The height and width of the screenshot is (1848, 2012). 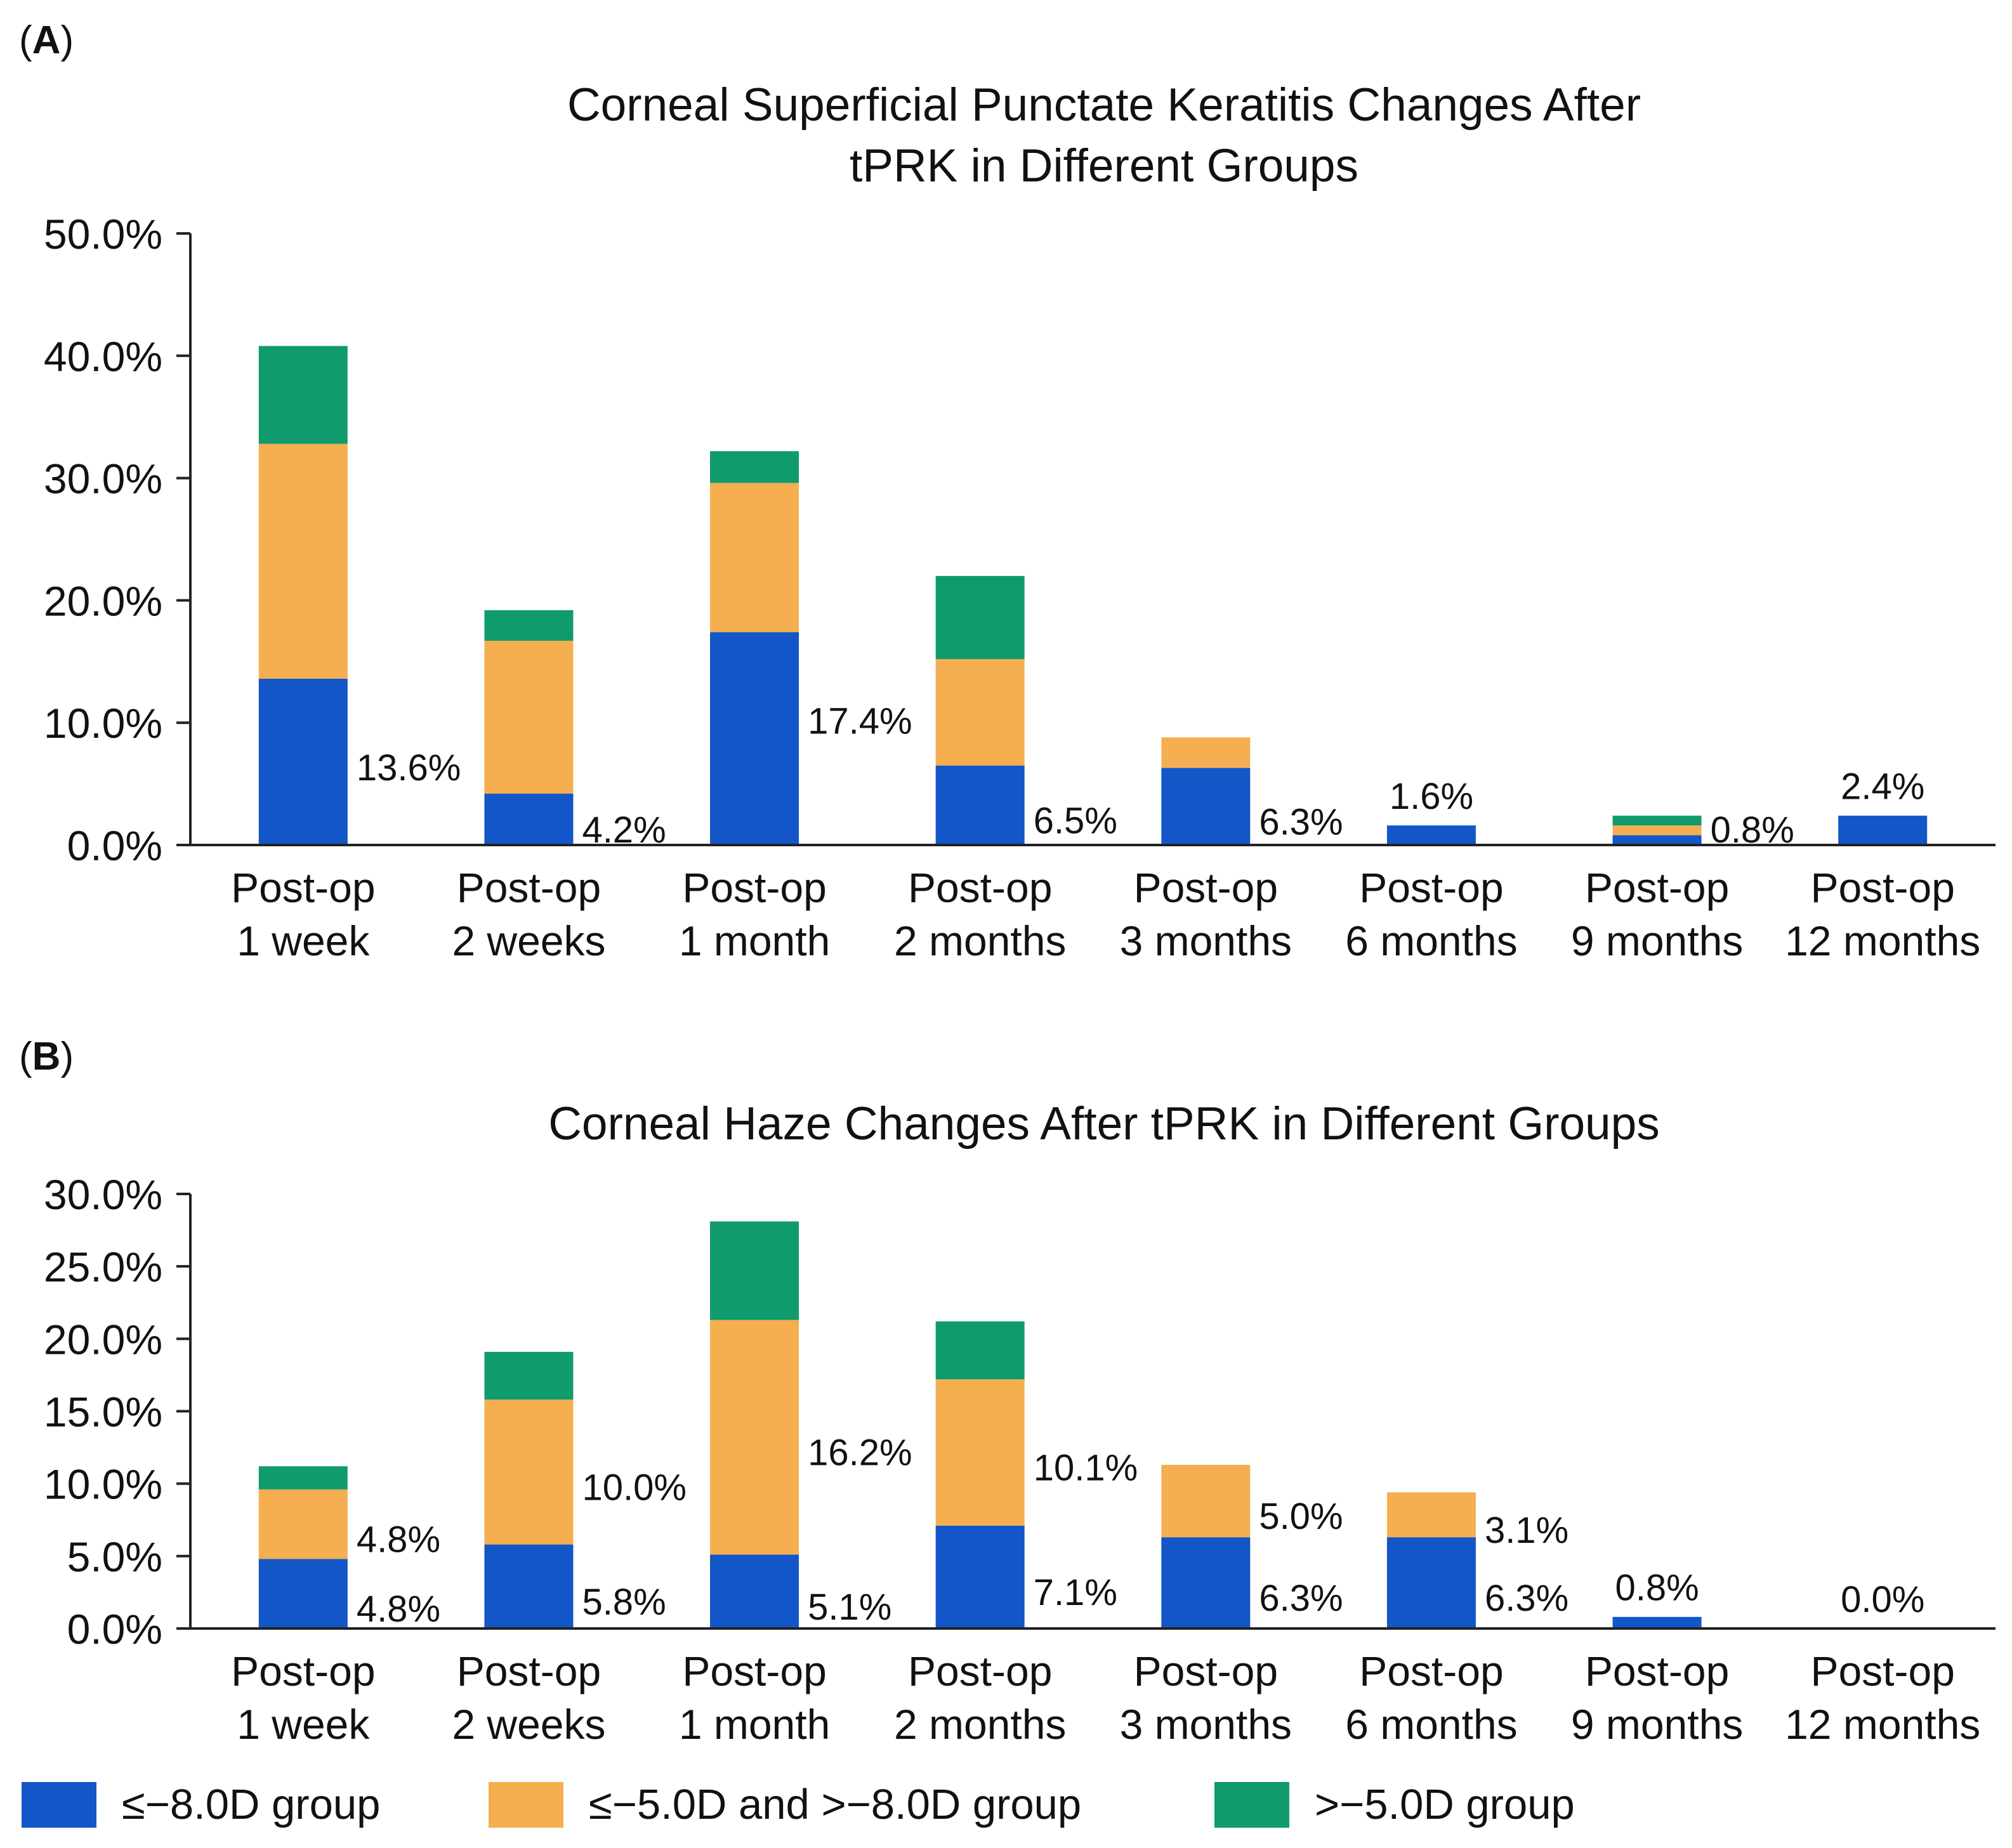 I want to click on panel-a-letter: A, so click(x=46, y=40).